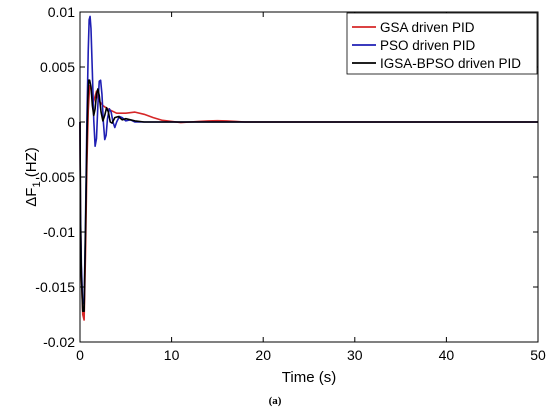 This screenshot has width=550, height=416. I want to click on x-tick-label: 10, so click(172, 355).